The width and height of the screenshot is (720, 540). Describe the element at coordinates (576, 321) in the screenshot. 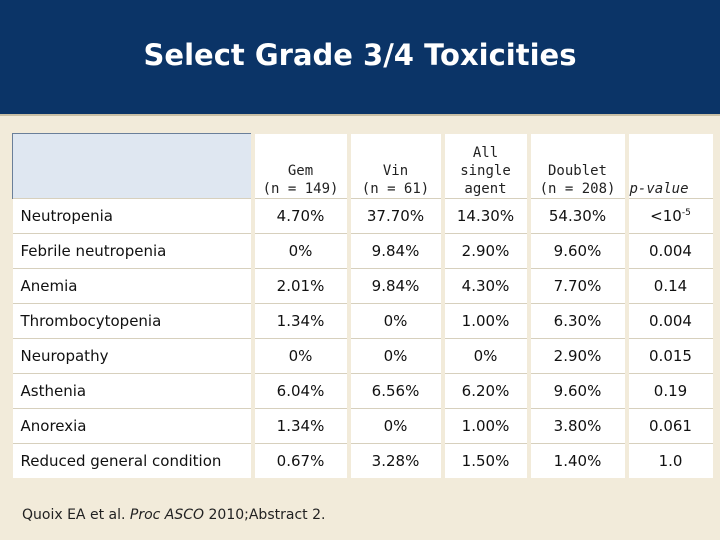

I see `table-cell: 6.30%` at that location.